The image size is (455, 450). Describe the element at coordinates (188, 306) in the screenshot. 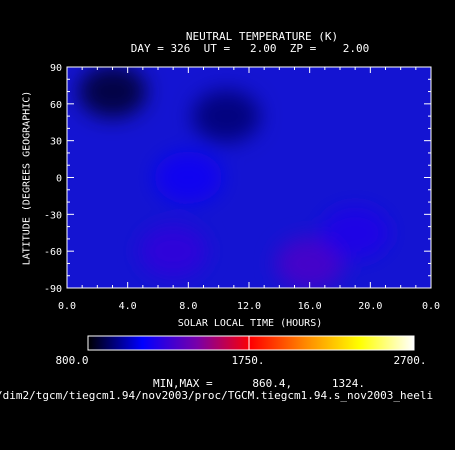

I see `x-tick-label: 8.0` at that location.